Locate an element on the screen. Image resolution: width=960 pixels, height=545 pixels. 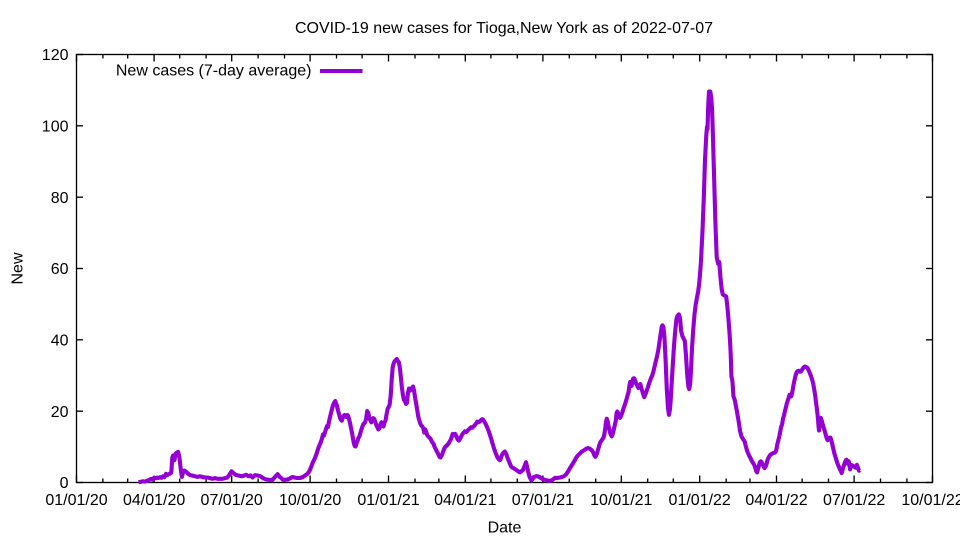
svg-text: 01/01/22 is located at coordinates (700, 500).